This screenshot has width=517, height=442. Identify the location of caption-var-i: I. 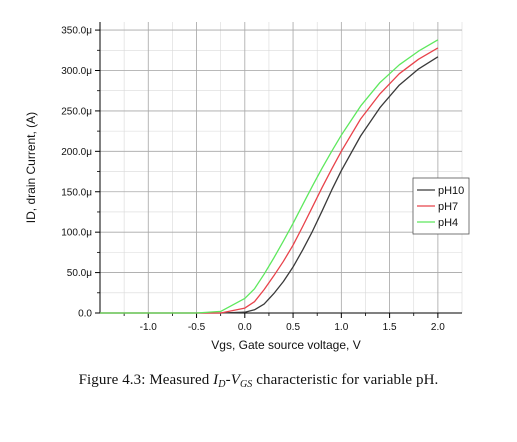
(216, 380).